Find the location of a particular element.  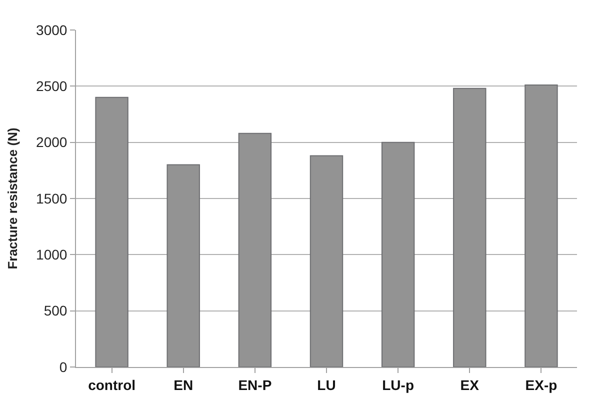

y-tick-label: 500 is located at coordinates (56, 310).